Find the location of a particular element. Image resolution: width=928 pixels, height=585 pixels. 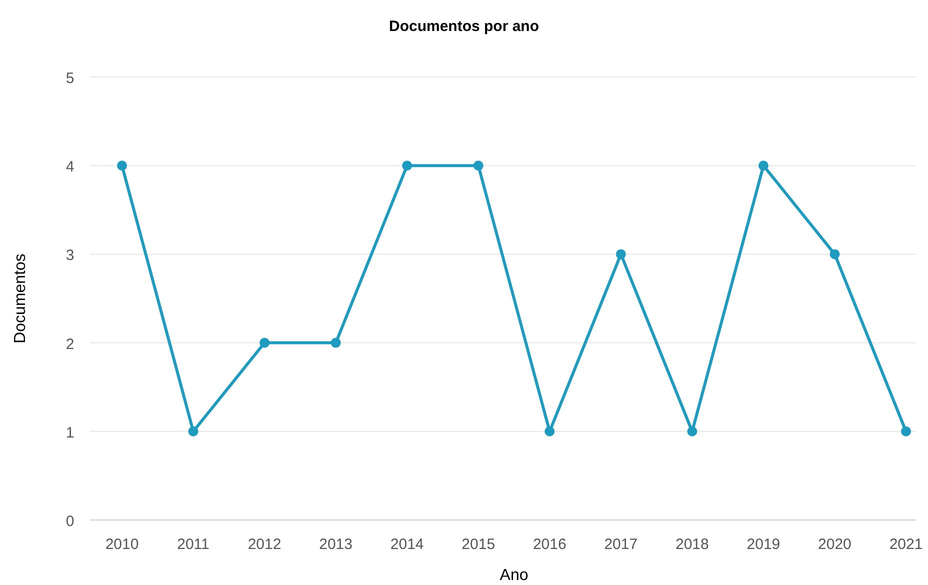

y-tick-label: 1 is located at coordinates (70, 433).